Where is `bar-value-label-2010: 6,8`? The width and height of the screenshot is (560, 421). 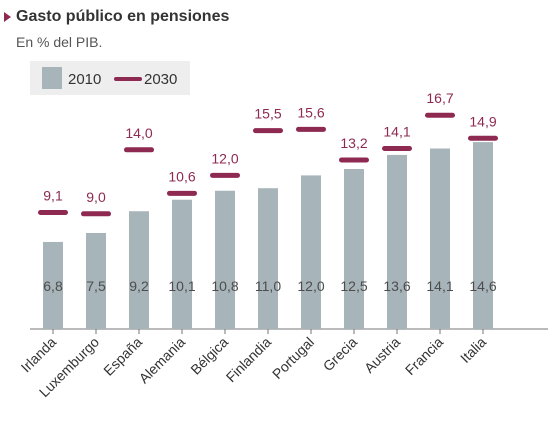 bar-value-label-2010: 6,8 is located at coordinates (53, 286).